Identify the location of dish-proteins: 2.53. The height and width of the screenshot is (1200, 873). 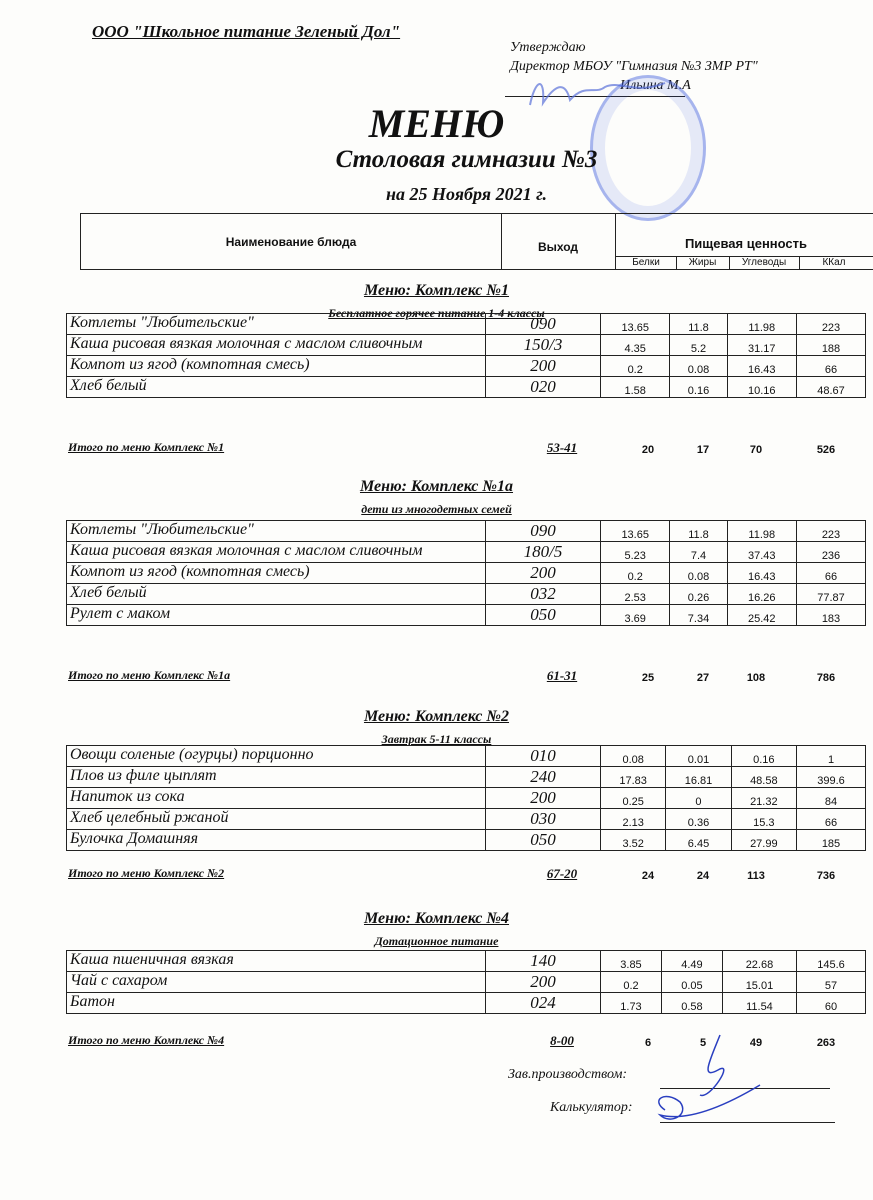
(635, 594).